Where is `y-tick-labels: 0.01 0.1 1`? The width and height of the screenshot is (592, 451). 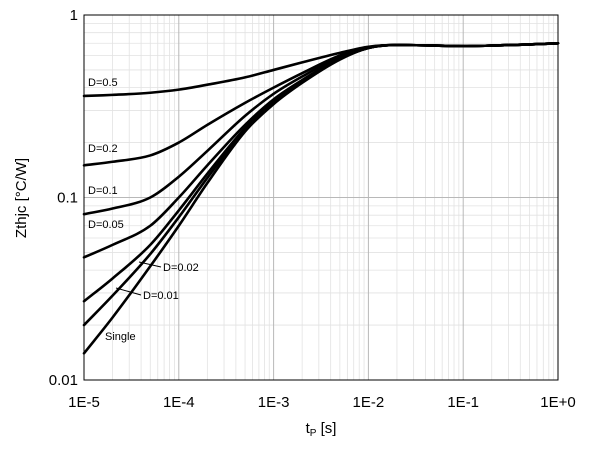
y-tick-labels: 0.01 0.1 1 is located at coordinates (63, 198).